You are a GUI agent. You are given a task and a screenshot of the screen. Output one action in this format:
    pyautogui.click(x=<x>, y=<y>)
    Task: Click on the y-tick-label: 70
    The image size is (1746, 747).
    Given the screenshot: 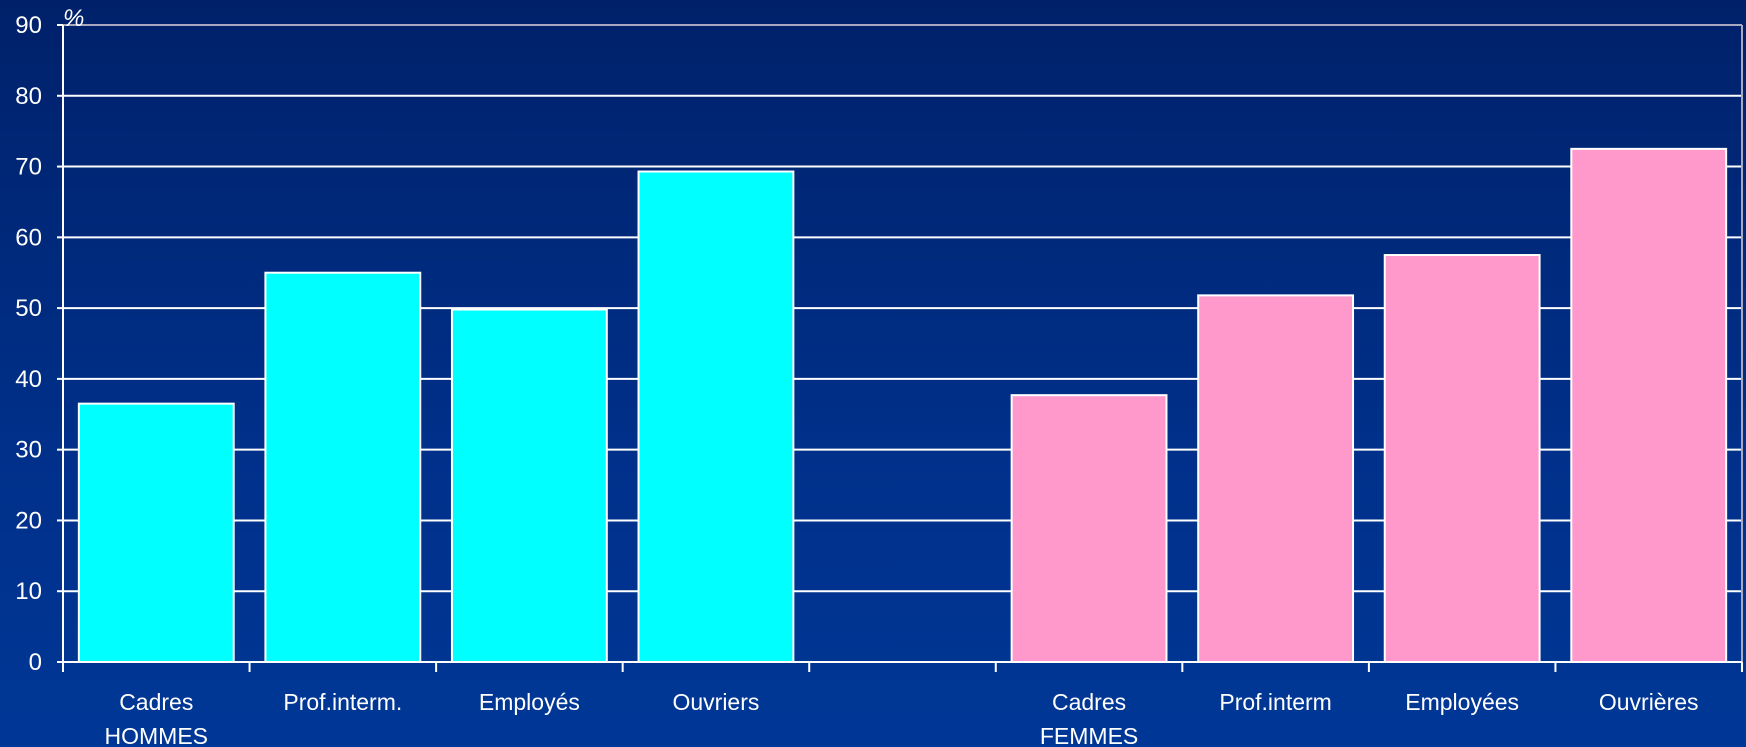 What is the action you would take?
    pyautogui.click(x=28, y=167)
    